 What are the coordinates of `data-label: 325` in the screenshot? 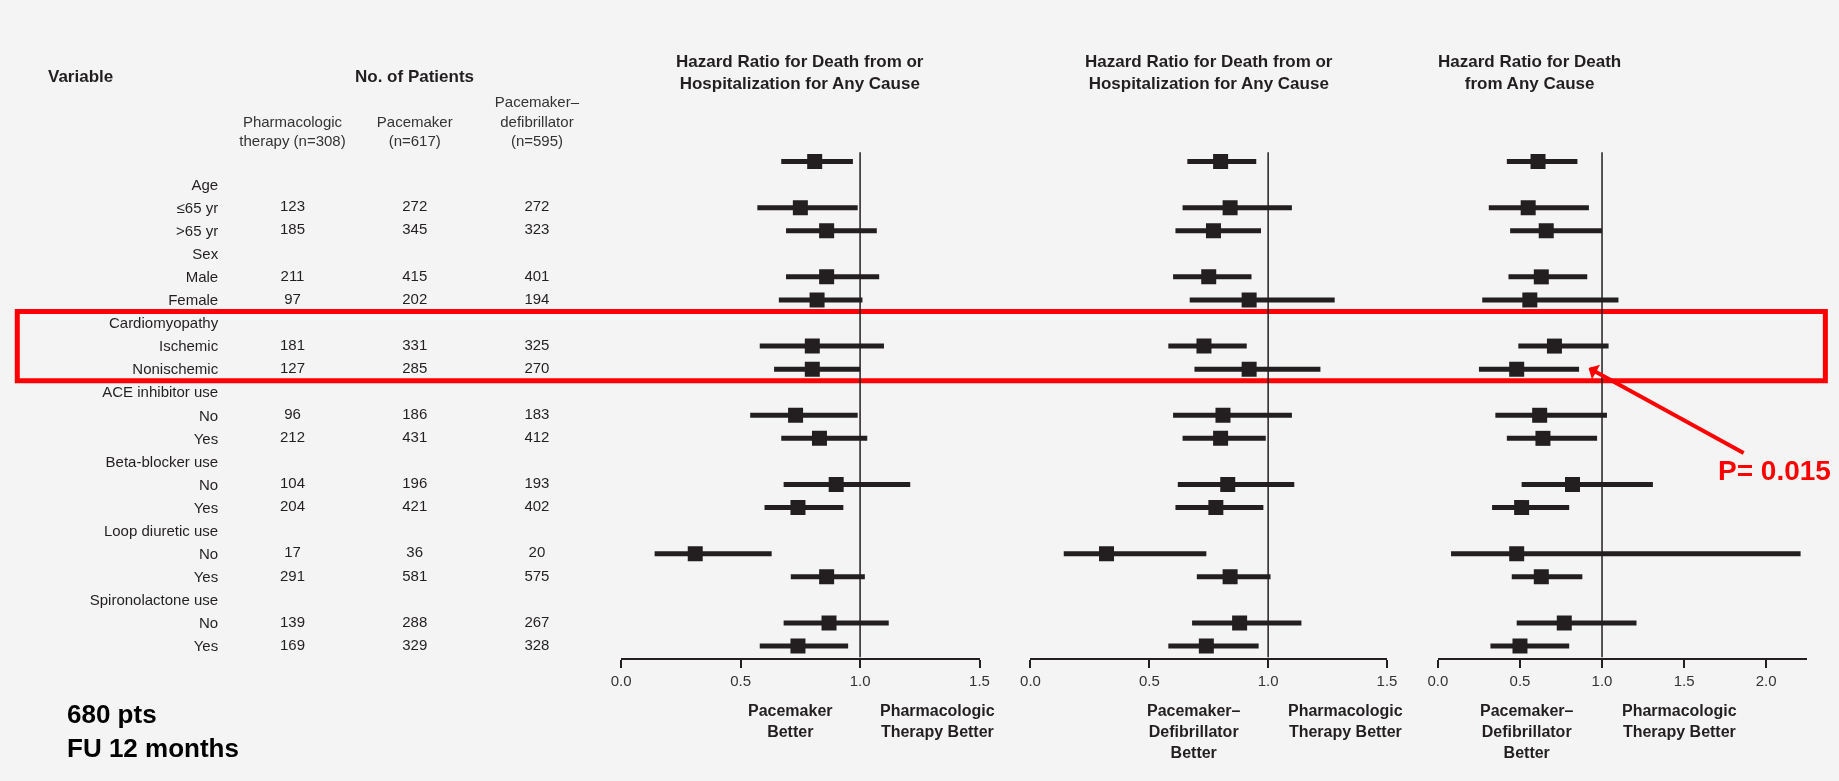 It's located at (537, 344).